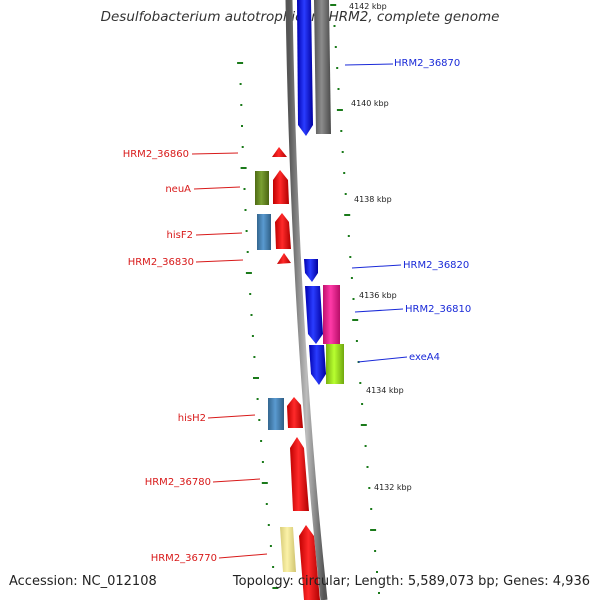  I want to click on inner-ring-ticks, so click(258, 325).